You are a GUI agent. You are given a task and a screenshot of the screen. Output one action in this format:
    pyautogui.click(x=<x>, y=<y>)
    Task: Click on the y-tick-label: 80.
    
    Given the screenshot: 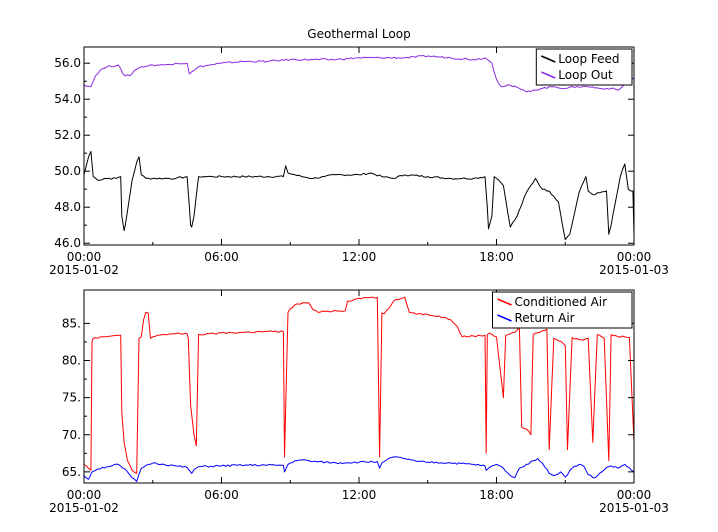 What is the action you would take?
    pyautogui.click(x=71, y=361)
    